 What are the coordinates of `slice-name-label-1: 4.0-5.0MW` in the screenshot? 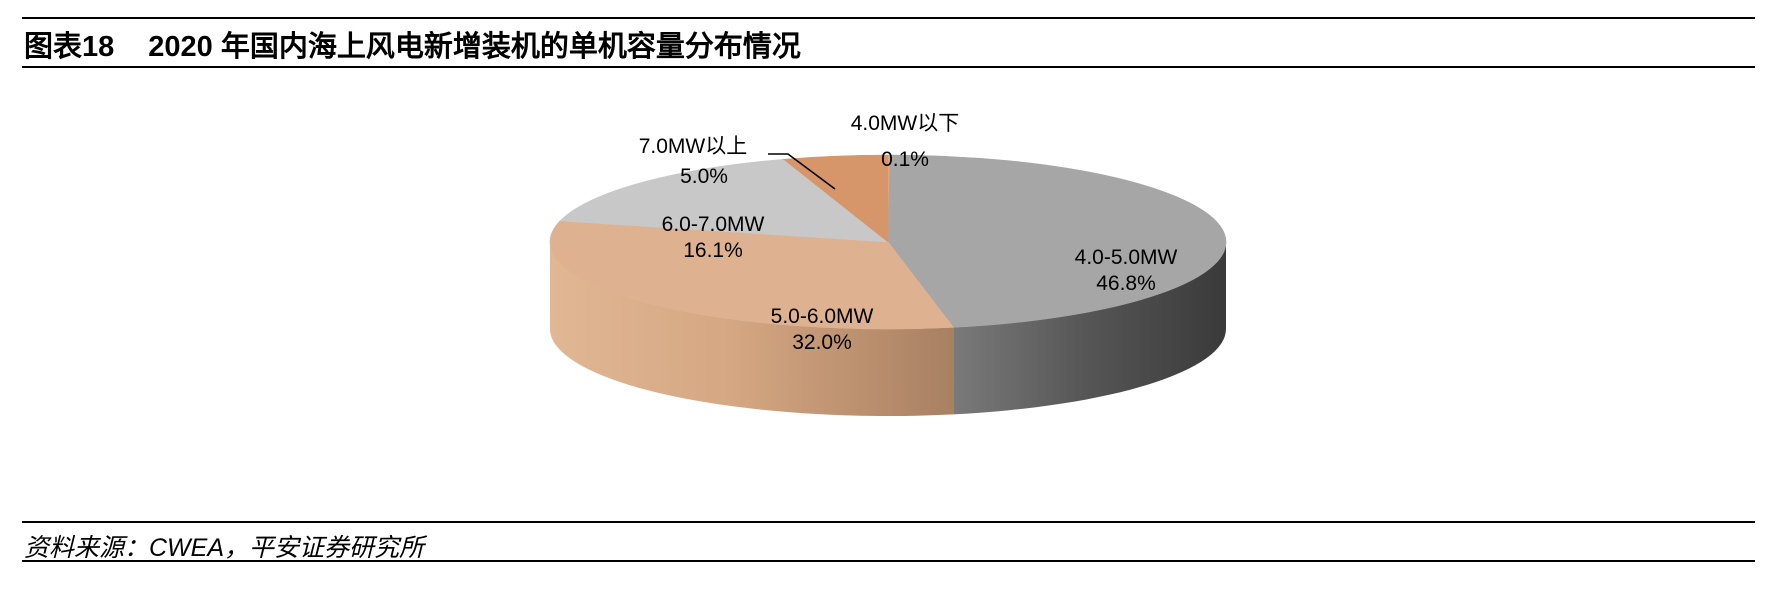 It's located at (1126, 257).